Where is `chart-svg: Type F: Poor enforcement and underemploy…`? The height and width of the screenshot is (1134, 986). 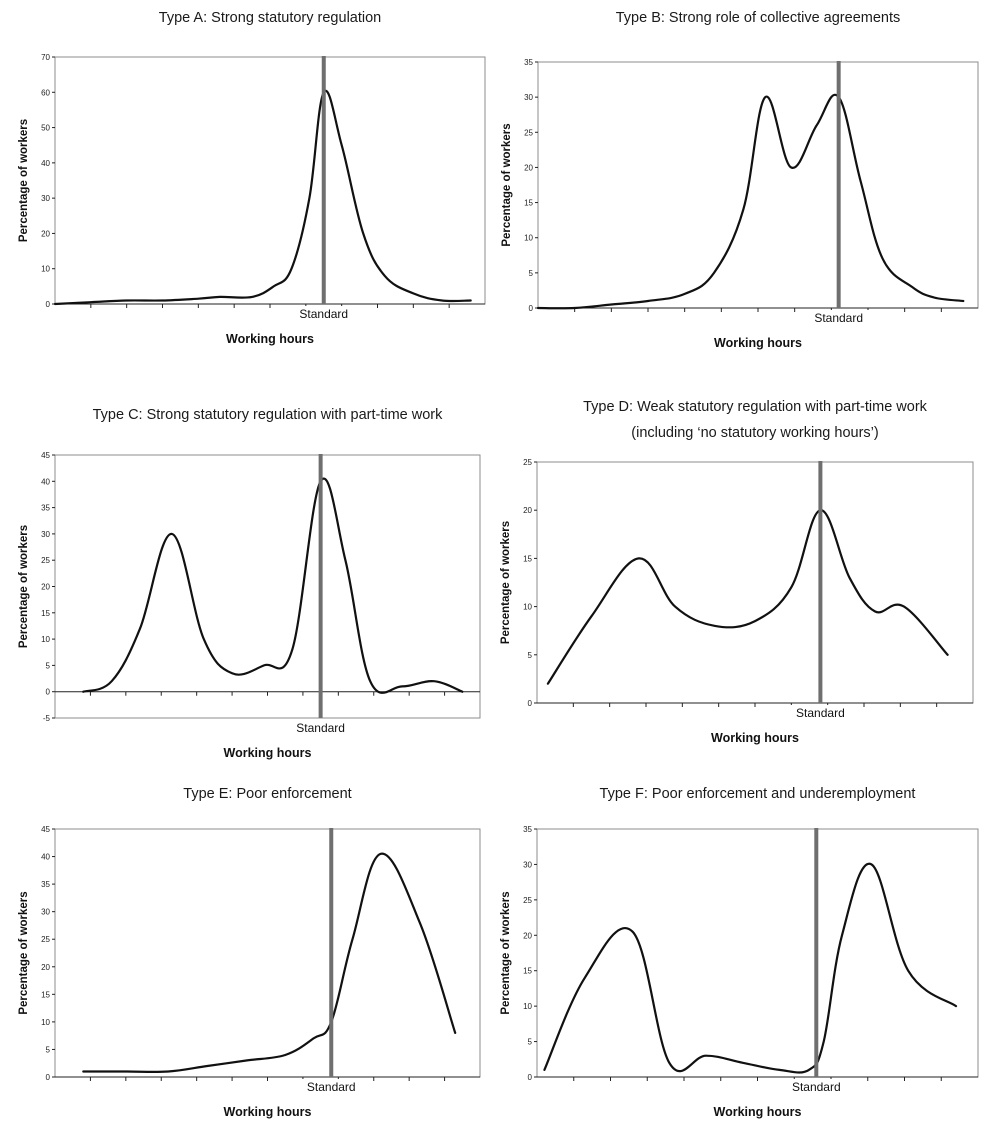
chart-svg: Type F: Poor enforcement and underemploy… is located at coordinates (739, 952).